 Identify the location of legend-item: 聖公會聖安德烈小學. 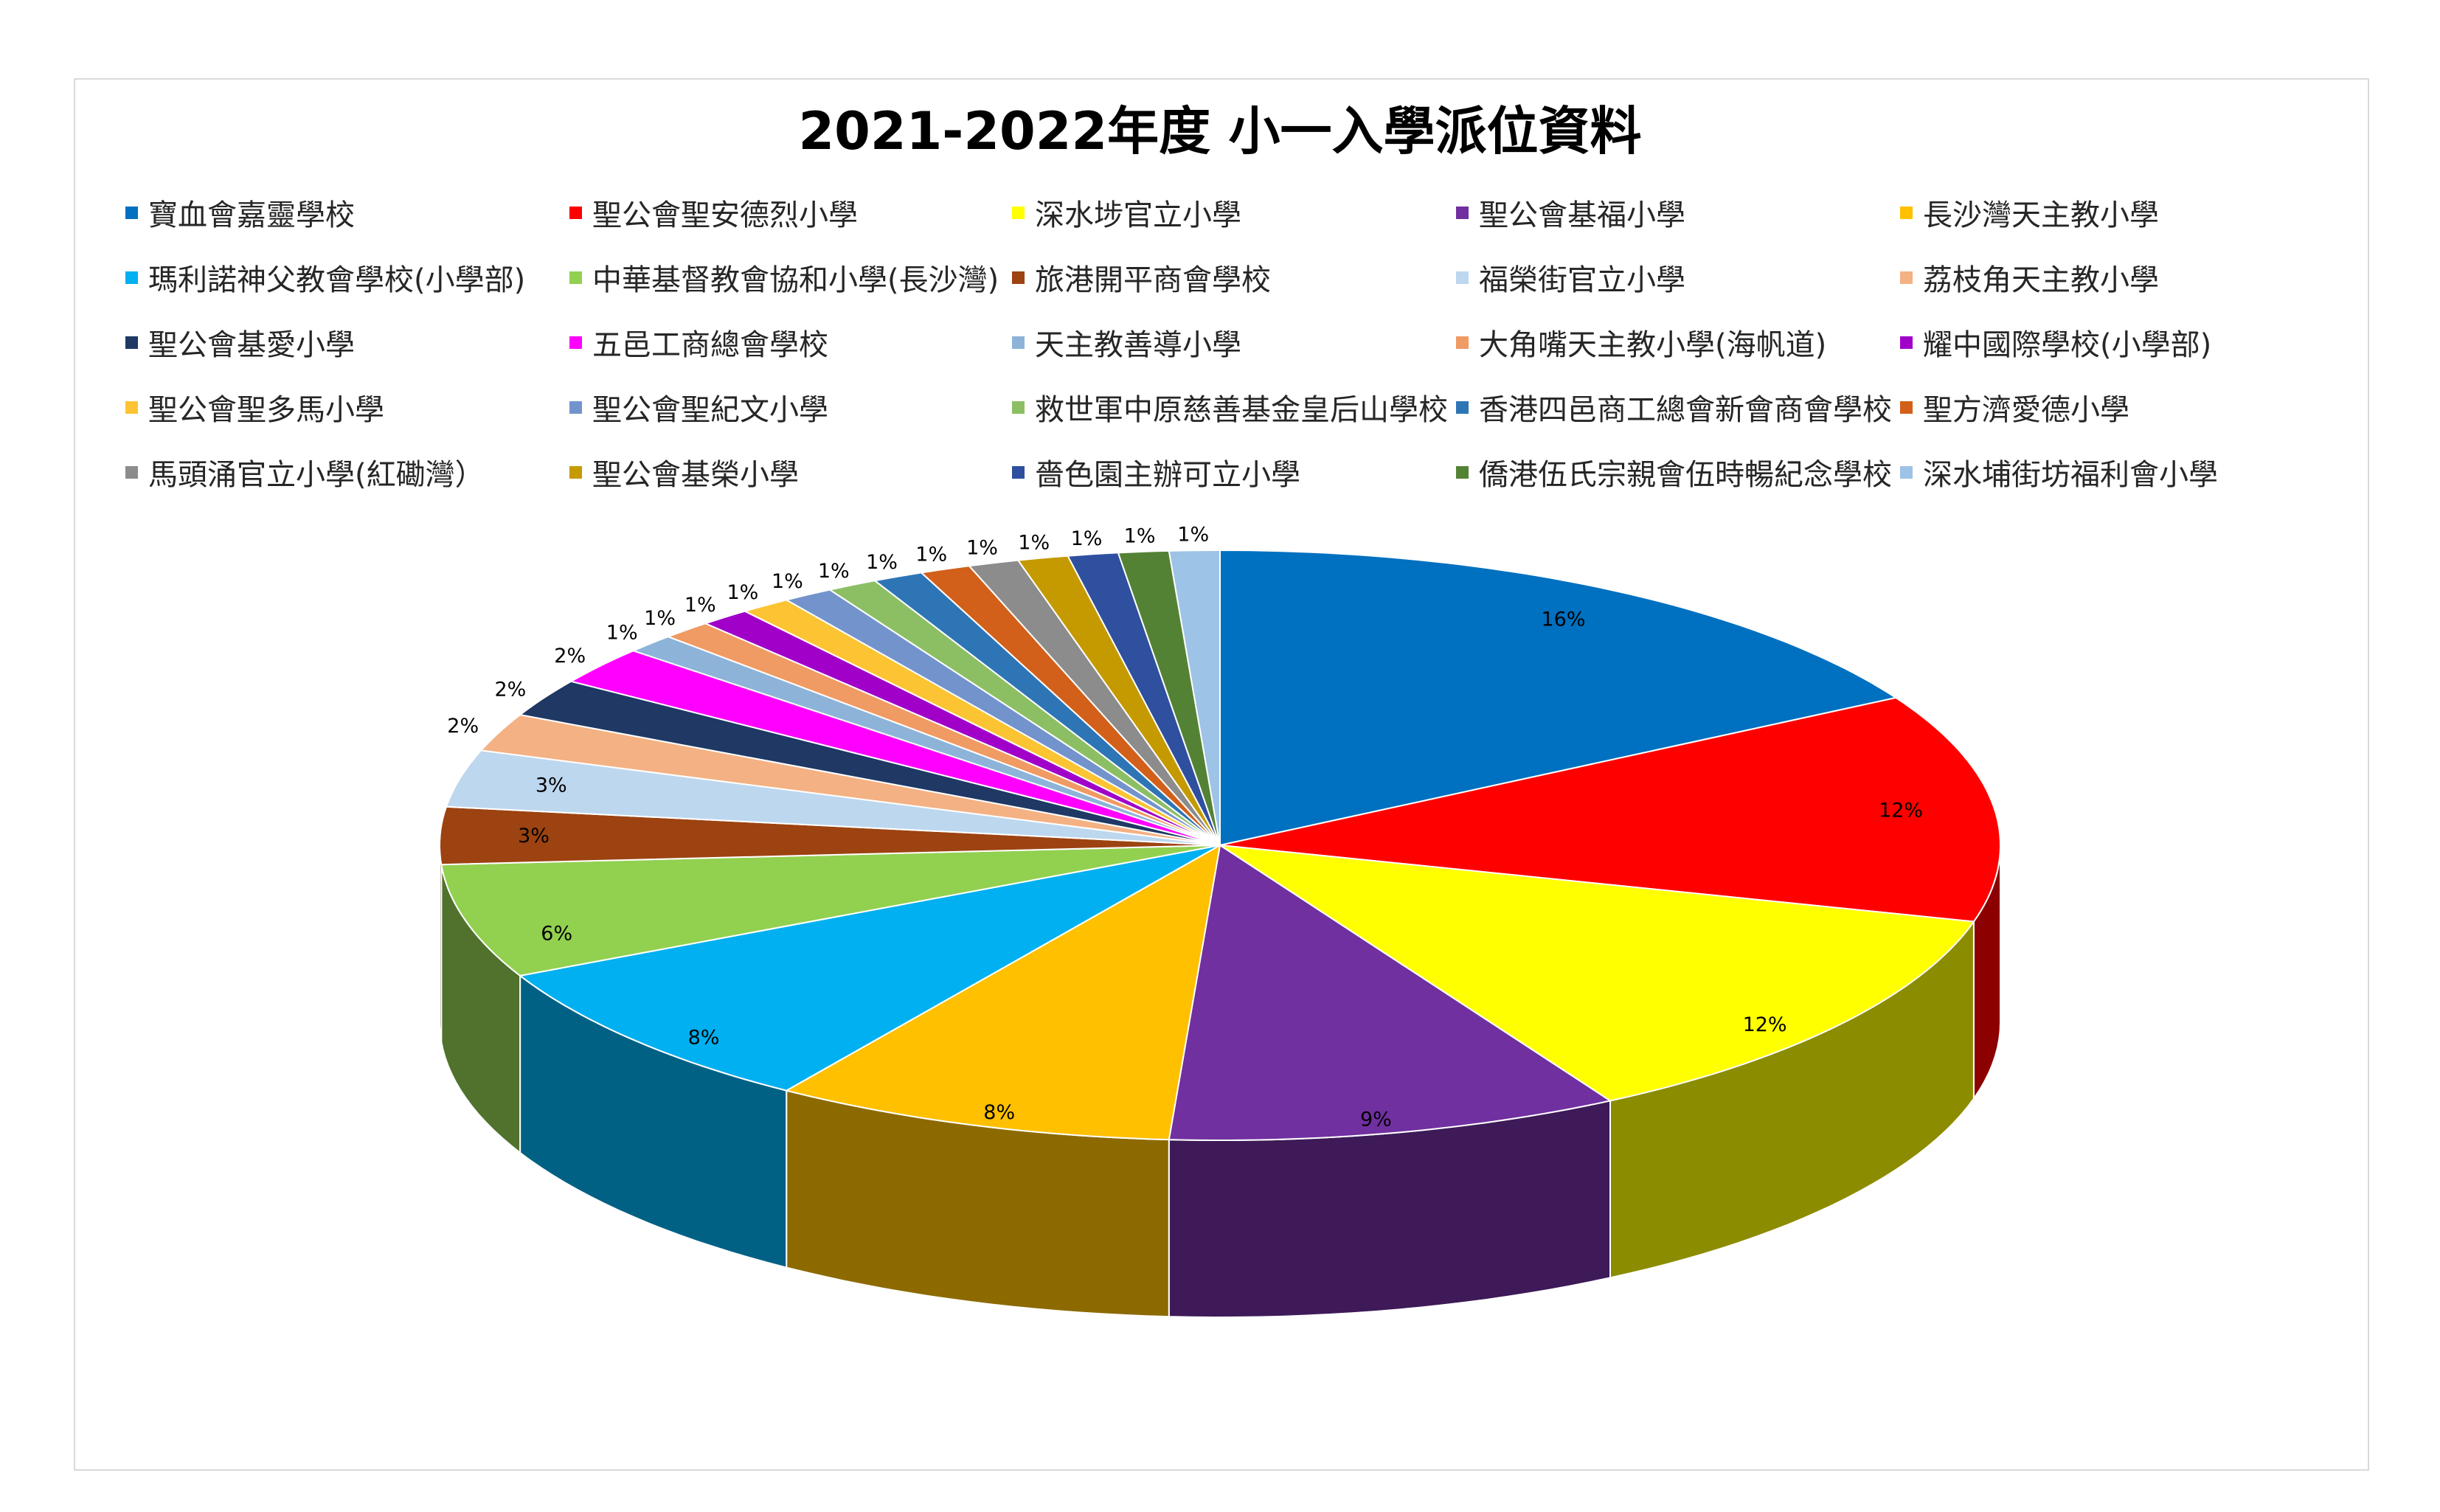
(713, 212).